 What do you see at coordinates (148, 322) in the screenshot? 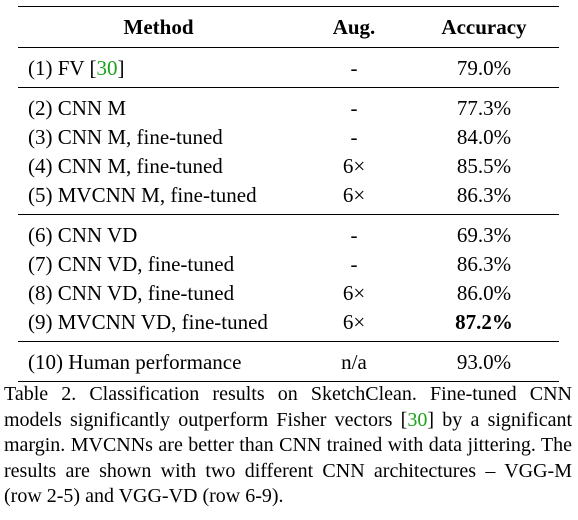
I see `method-cell: (9) MVCNN VD, fine-tuned` at bounding box center [148, 322].